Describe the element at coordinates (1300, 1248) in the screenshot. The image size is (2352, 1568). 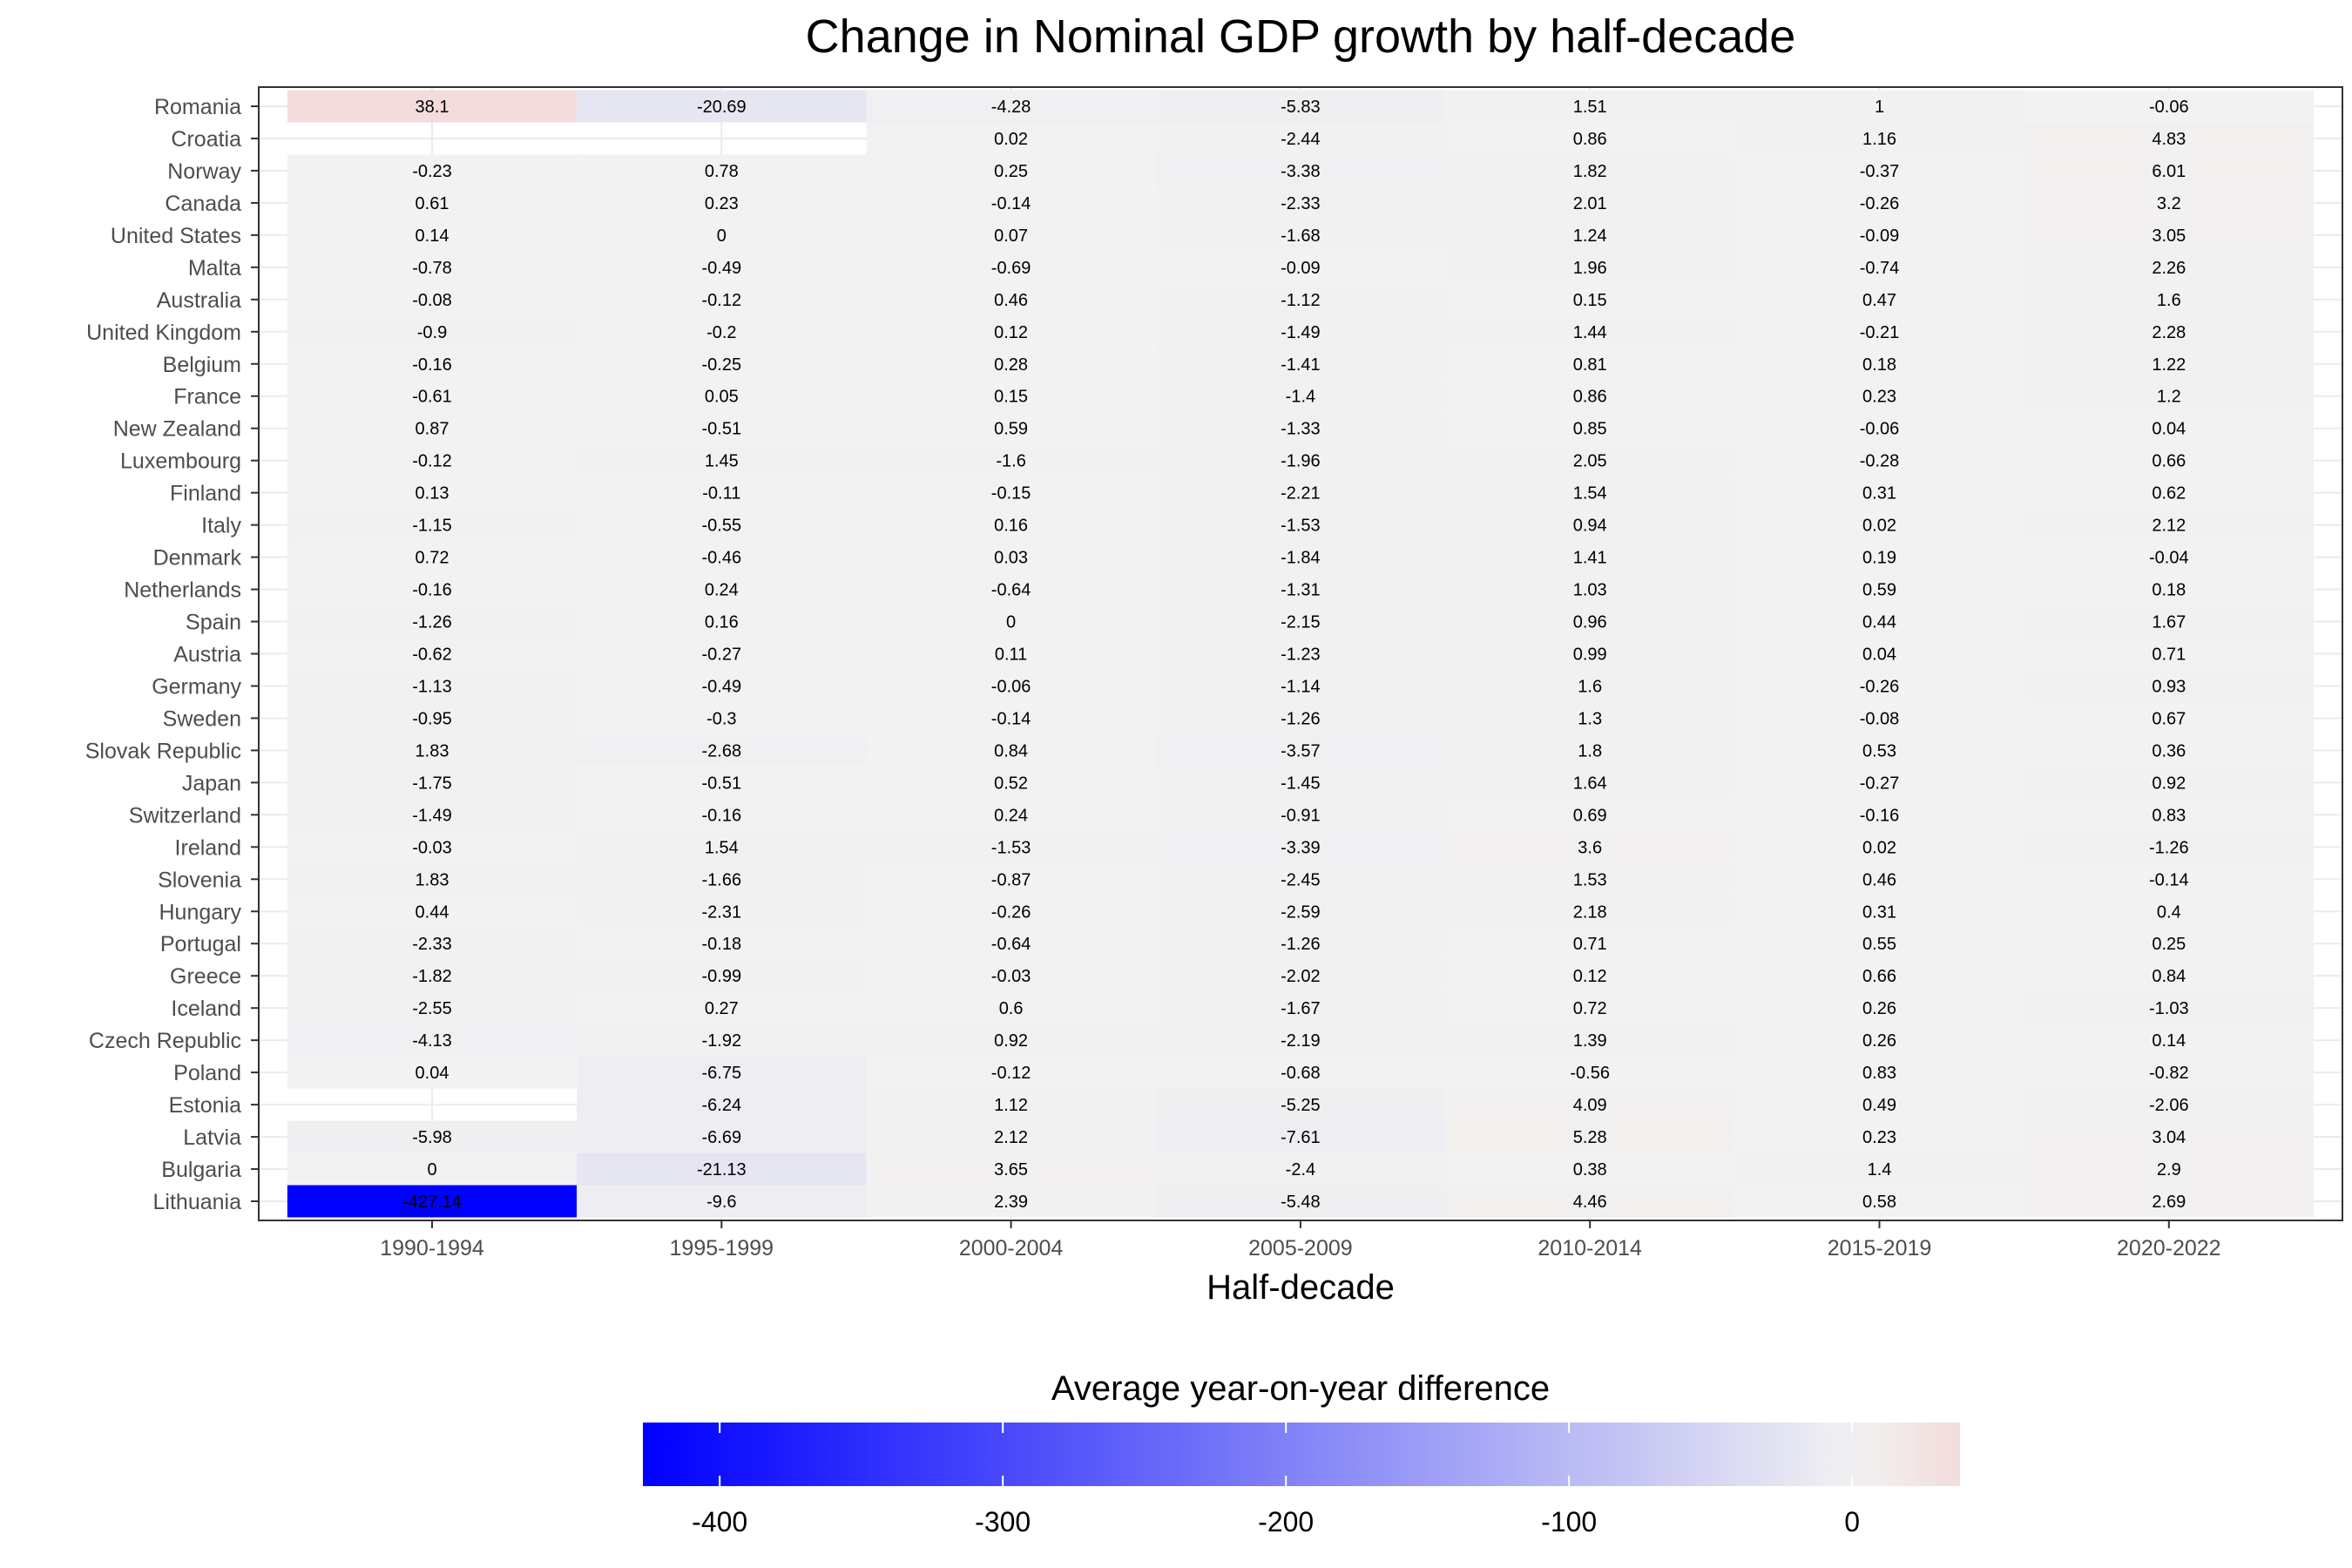
I see `x-tick-label: 2005-2009` at that location.